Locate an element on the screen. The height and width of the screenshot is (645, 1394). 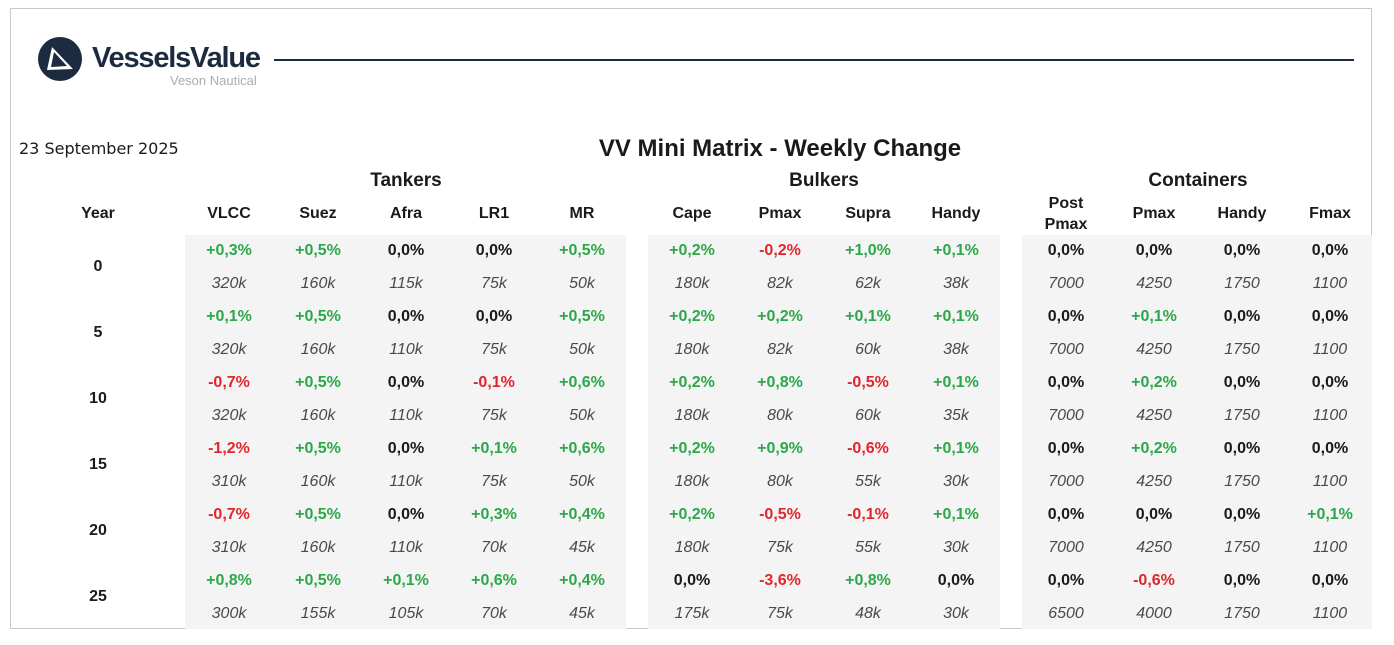
logo-triangle-icon is located at coordinates (60, 59).